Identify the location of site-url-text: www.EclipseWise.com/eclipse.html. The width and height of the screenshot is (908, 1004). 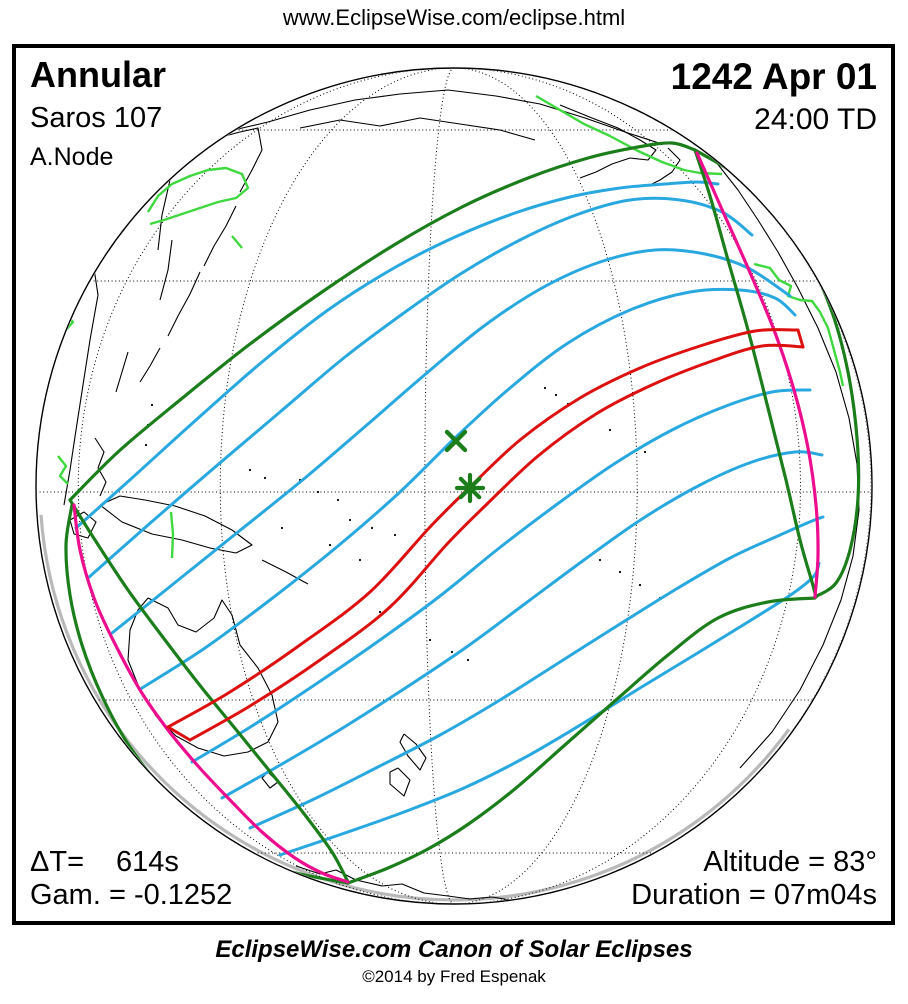
(454, 17).